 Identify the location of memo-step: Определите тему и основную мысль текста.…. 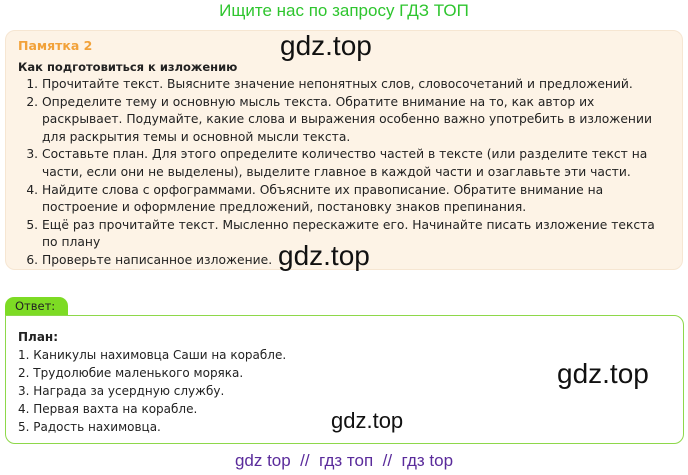
(357, 120).